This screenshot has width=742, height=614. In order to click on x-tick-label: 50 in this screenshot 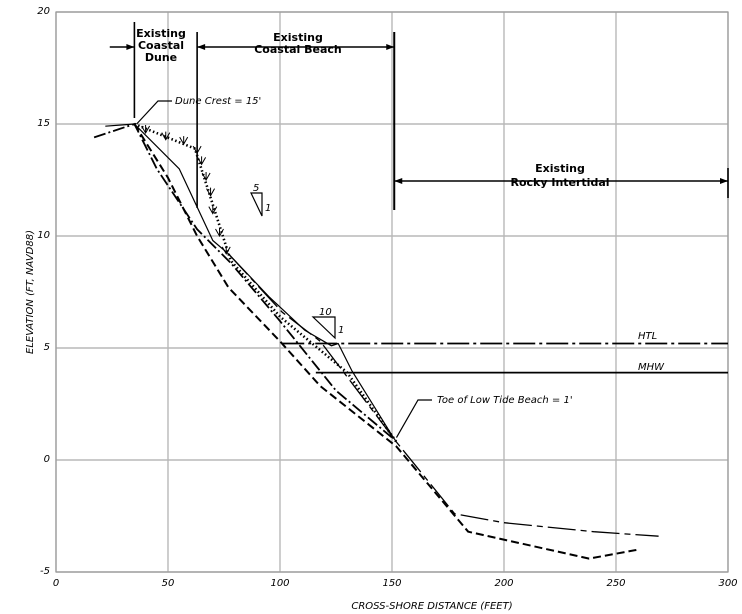, I will do `click(168, 583)`.